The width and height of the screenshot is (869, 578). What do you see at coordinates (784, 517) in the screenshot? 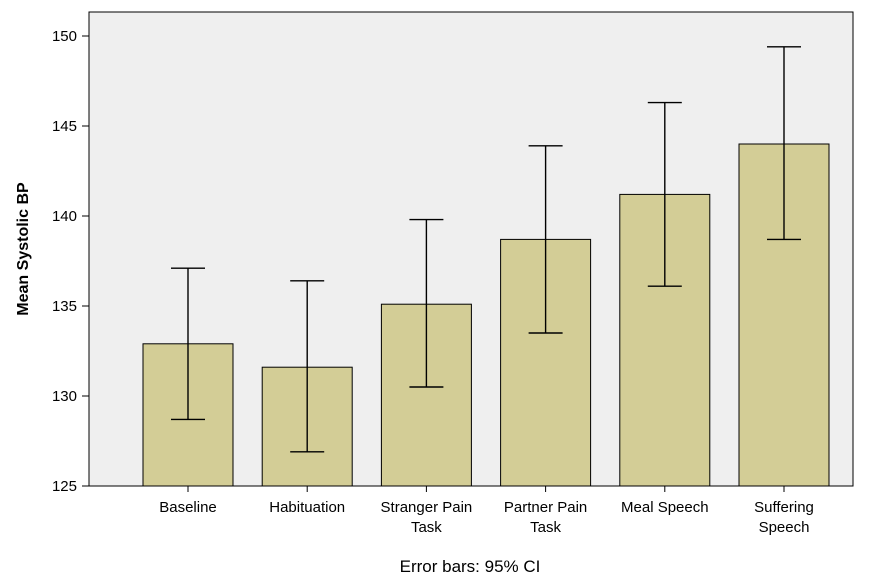
I see `x-tick-label: Suffering Speech` at bounding box center [784, 517].